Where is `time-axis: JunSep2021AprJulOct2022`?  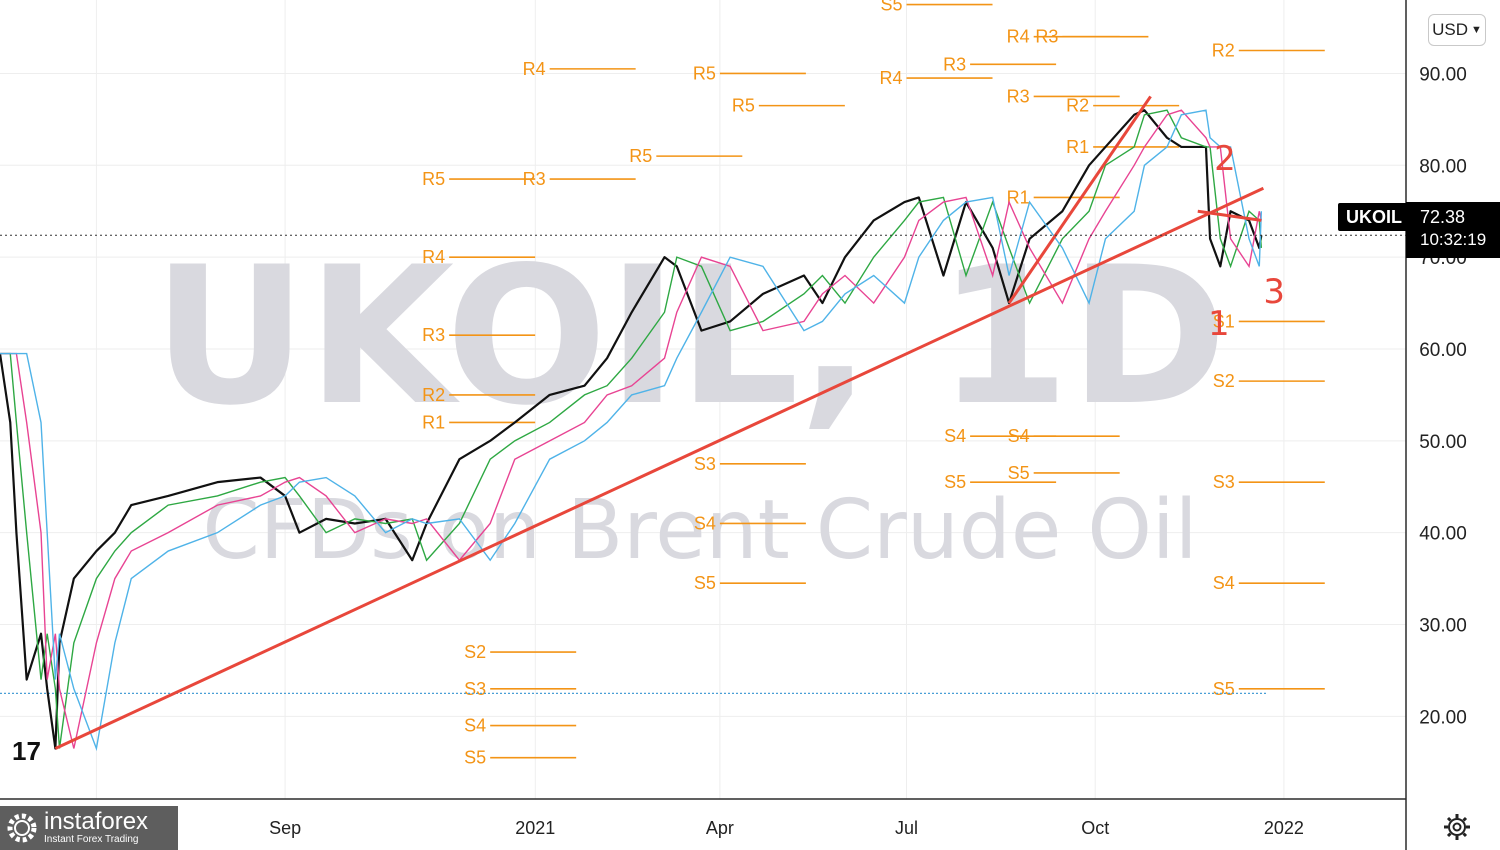 time-axis: JunSep2021AprJulOct2022 is located at coordinates (698, 828).